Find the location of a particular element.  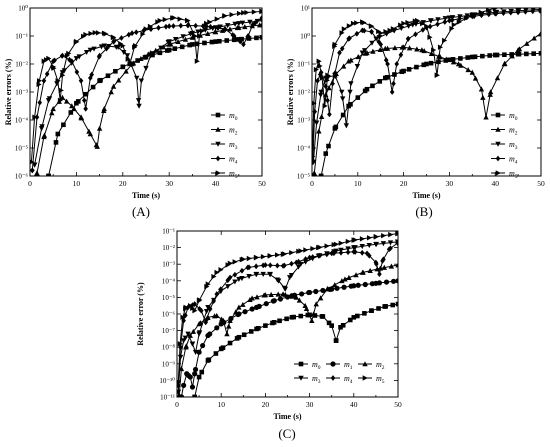

x-tick-label: 10 is located at coordinates (77, 183).